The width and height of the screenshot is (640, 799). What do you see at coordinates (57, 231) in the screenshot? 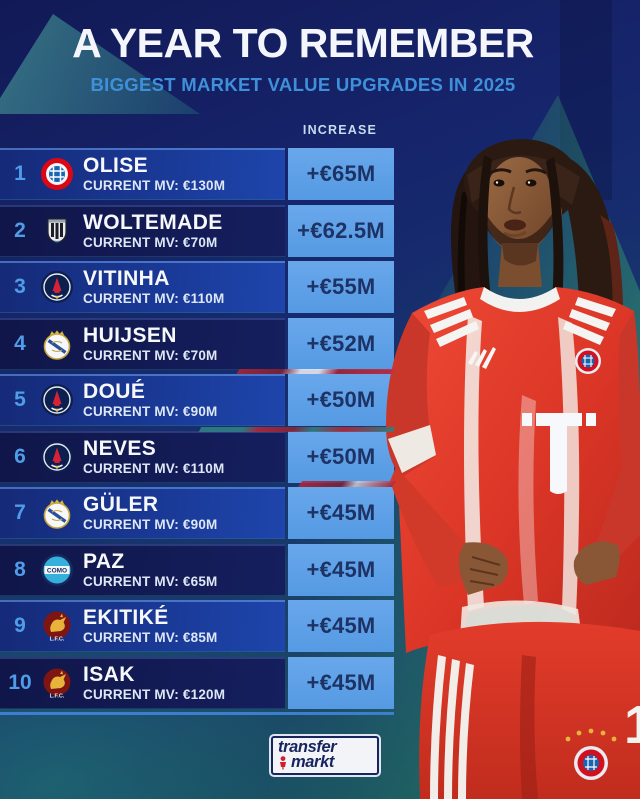
I see `newcastle-united-badge` at bounding box center [57, 231].